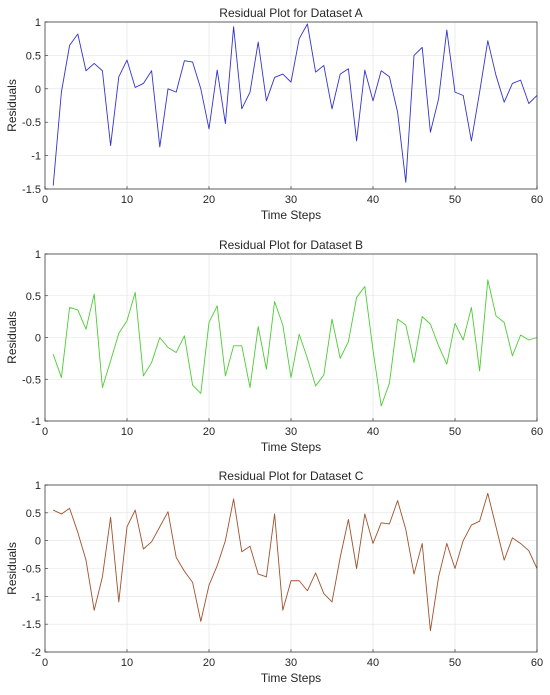 This screenshot has height=695, width=550. What do you see at coordinates (291, 476) in the screenshot?
I see `chart-title: Residual Plot for Dataset C` at bounding box center [291, 476].